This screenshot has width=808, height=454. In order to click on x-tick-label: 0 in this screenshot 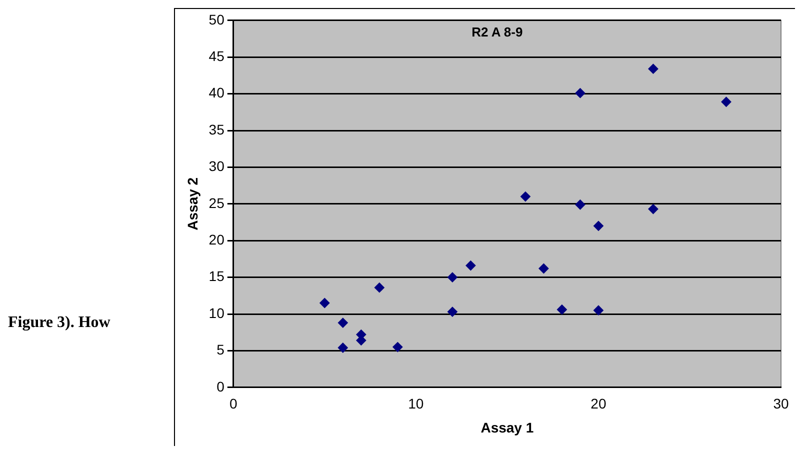, I will do `click(233, 404)`.